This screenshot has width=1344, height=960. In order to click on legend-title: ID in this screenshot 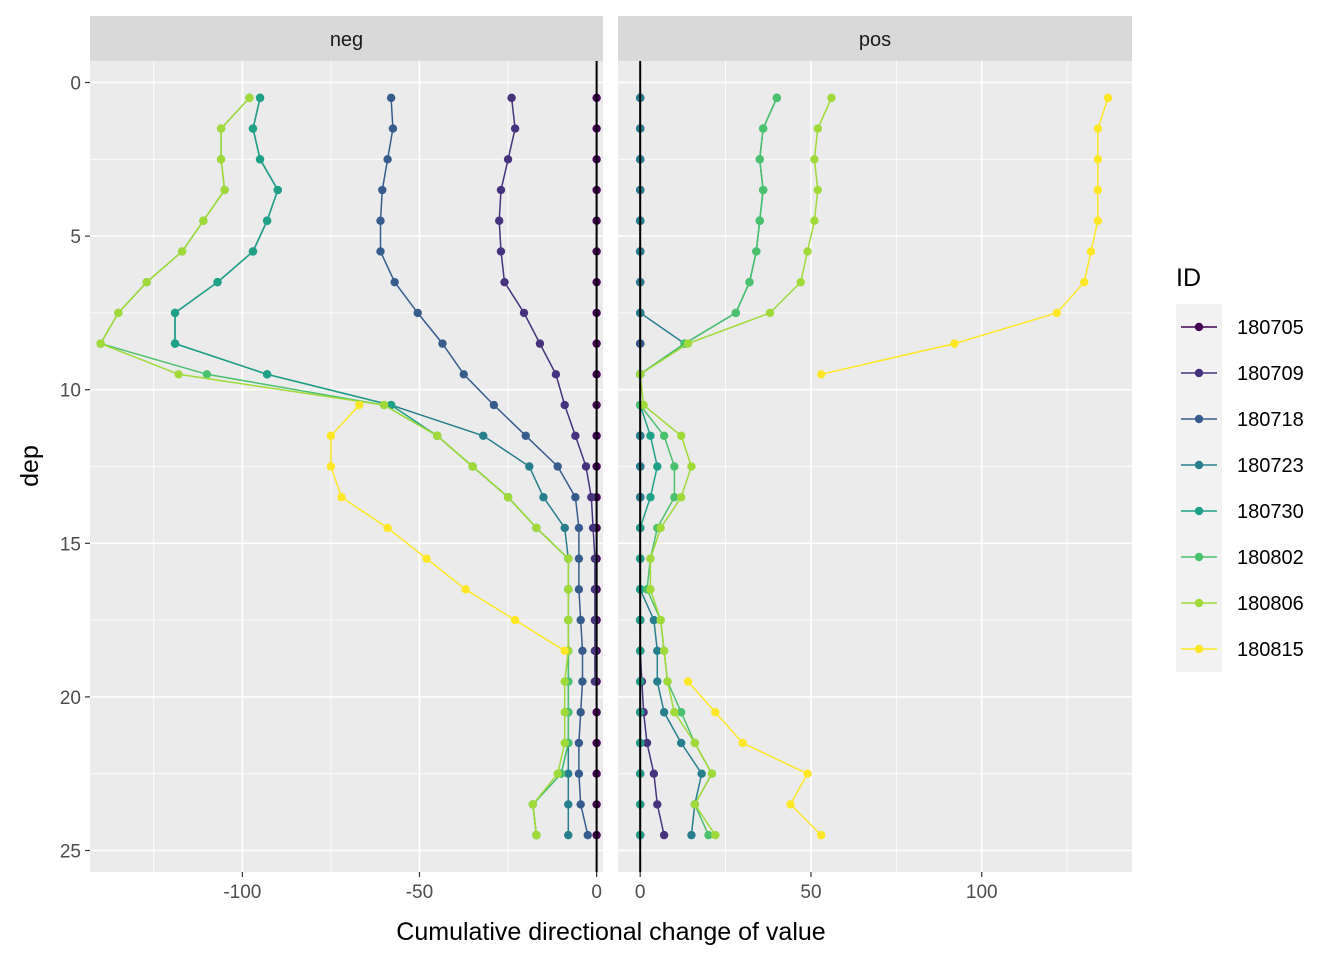, I will do `click(1188, 278)`.